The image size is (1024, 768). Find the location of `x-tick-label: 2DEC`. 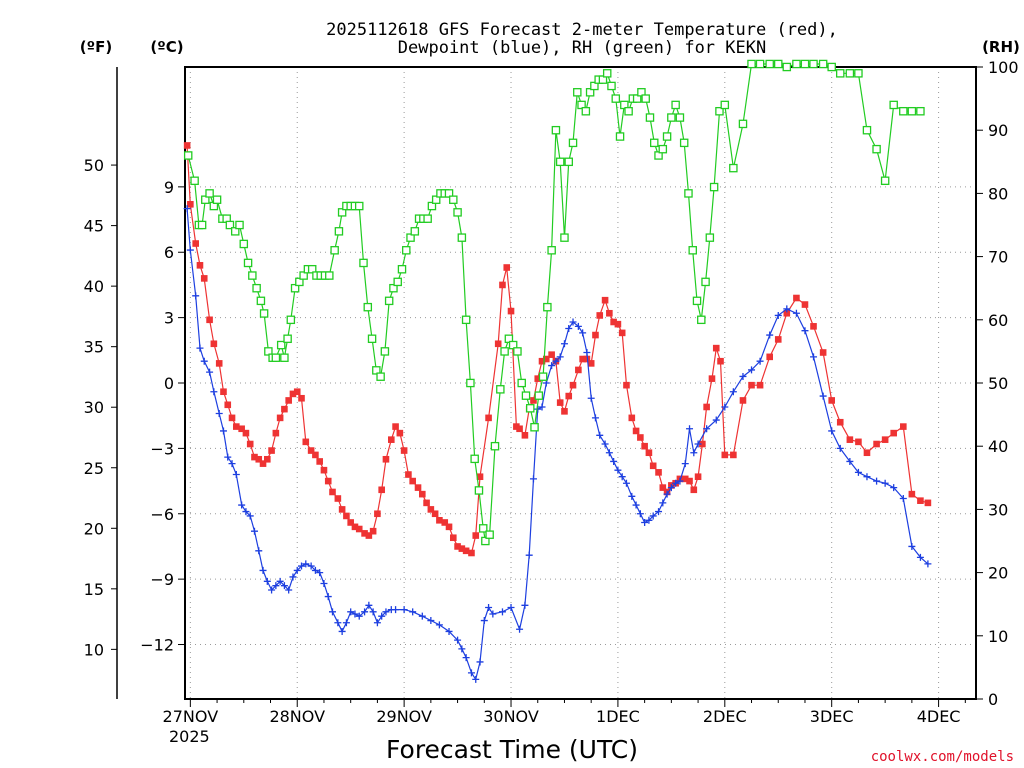

x-tick-label: 2DEC is located at coordinates (725, 716).